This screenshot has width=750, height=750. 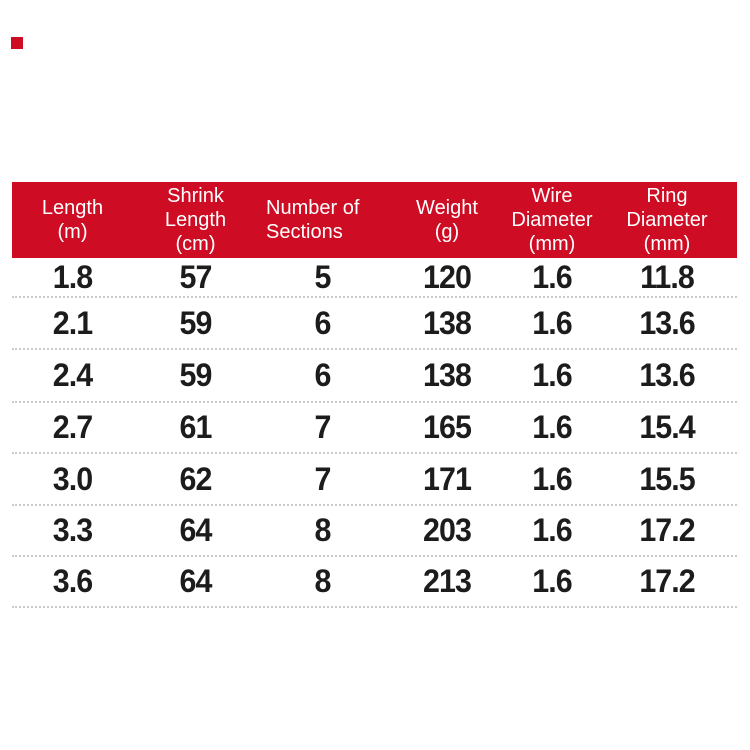 What do you see at coordinates (323, 276) in the screenshot?
I see `cell-sections: 5` at bounding box center [323, 276].